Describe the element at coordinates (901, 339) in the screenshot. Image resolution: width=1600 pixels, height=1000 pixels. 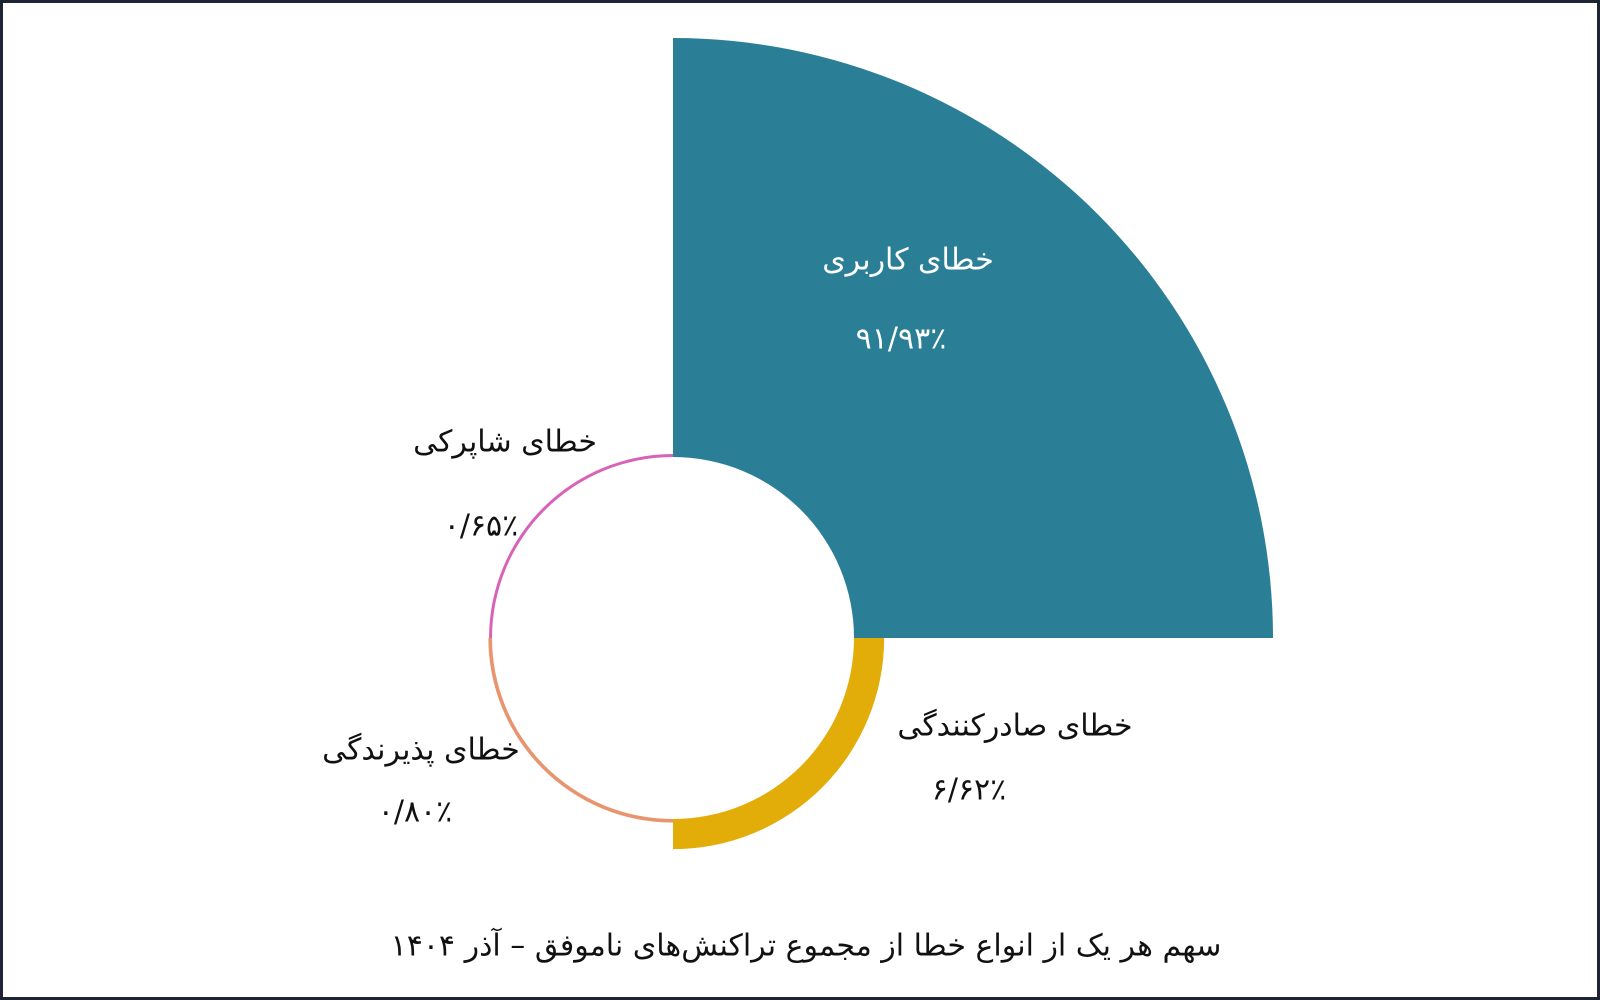
I see `value-label: ۹۱/۹۳٪` at that location.